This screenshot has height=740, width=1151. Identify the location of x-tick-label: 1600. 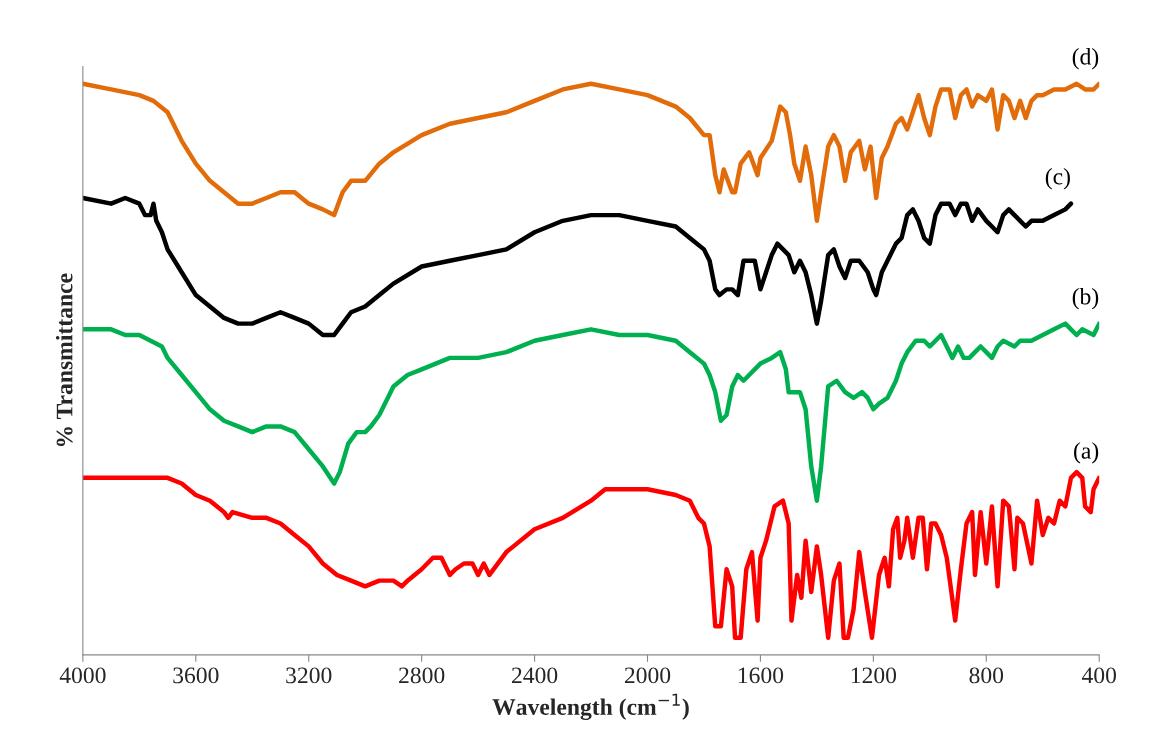
(761, 675).